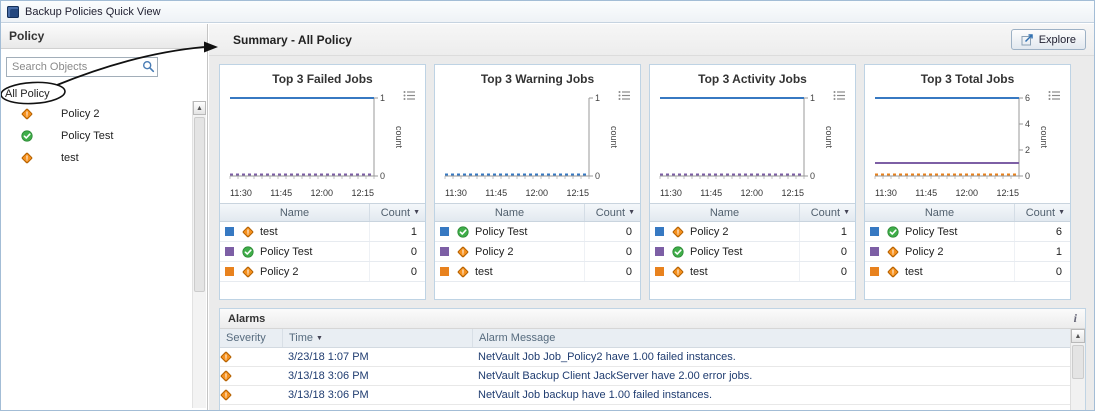 The width and height of the screenshot is (1095, 411). I want to click on info-icon: i, so click(1075, 318).